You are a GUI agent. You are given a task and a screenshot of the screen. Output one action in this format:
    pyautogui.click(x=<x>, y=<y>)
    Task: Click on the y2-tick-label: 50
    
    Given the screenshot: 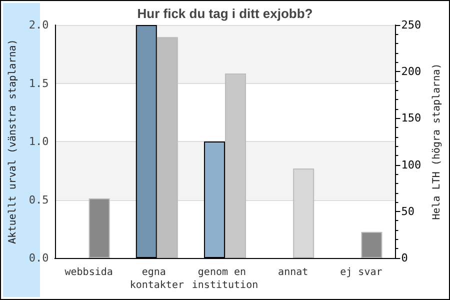 What is the action you would take?
    pyautogui.click(x=407, y=211)
    